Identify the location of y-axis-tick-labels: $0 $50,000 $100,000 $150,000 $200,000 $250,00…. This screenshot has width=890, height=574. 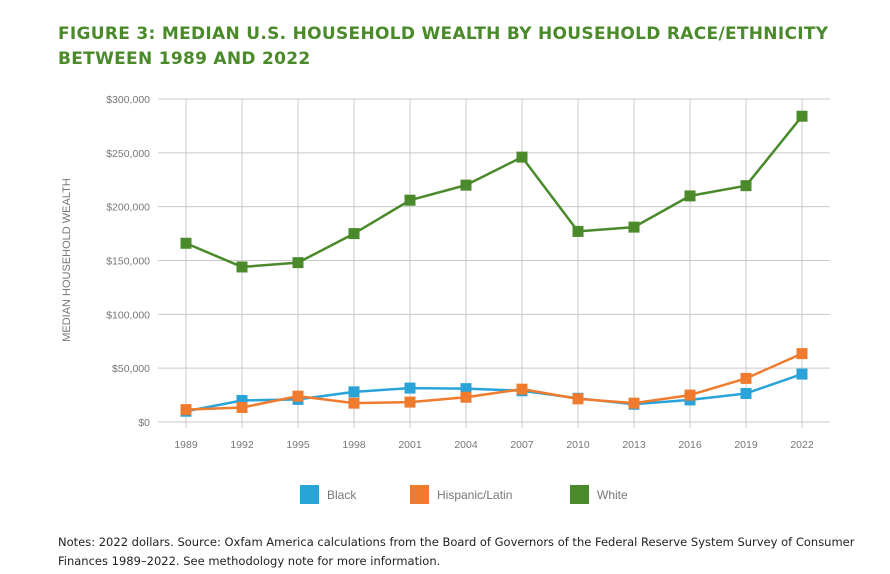
(128, 261).